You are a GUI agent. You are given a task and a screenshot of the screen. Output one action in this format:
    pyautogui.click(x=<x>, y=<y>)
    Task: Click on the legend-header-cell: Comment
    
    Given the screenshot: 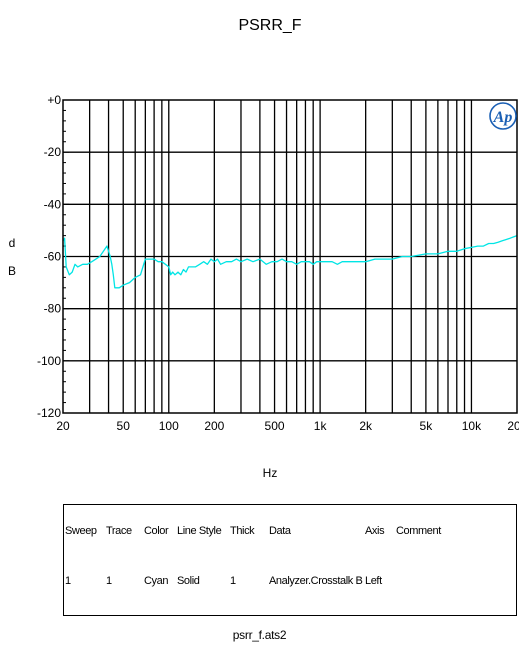 What is the action you would take?
    pyautogui.click(x=418, y=531)
    